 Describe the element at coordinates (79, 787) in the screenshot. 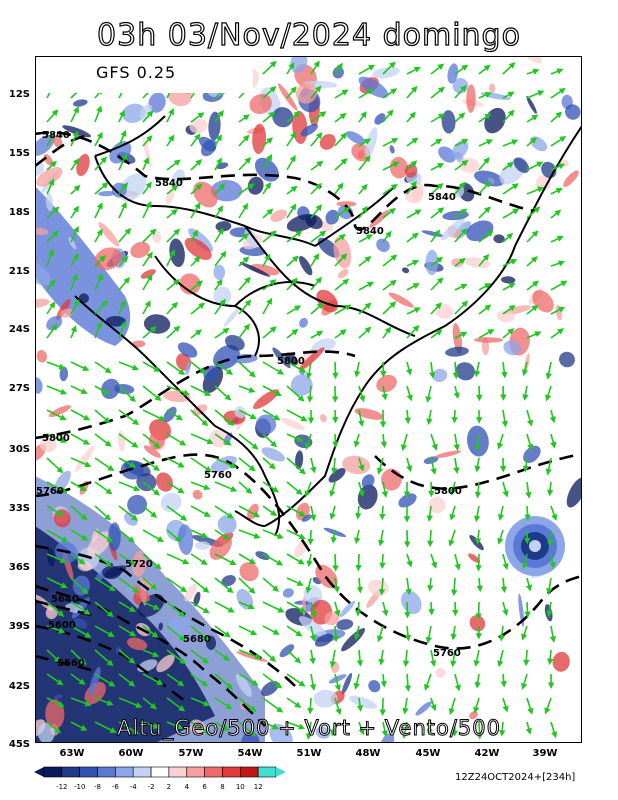

I see `colorbar-tick: -10` at that location.